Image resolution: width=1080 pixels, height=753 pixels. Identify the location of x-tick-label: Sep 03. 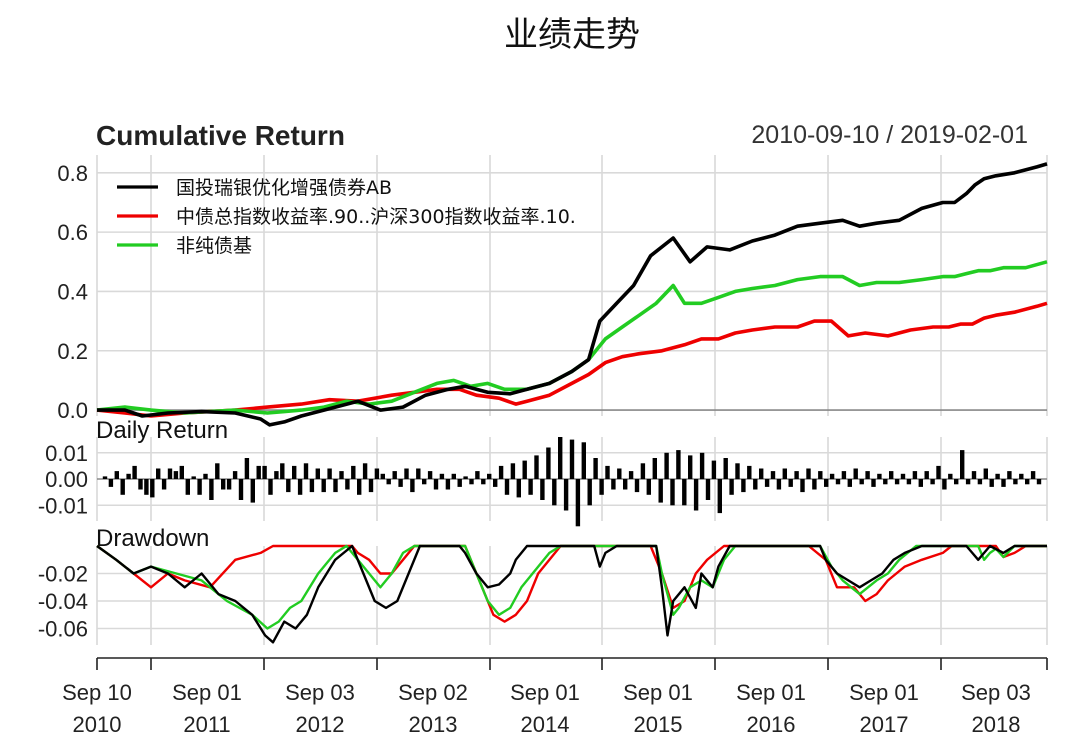
(996, 692).